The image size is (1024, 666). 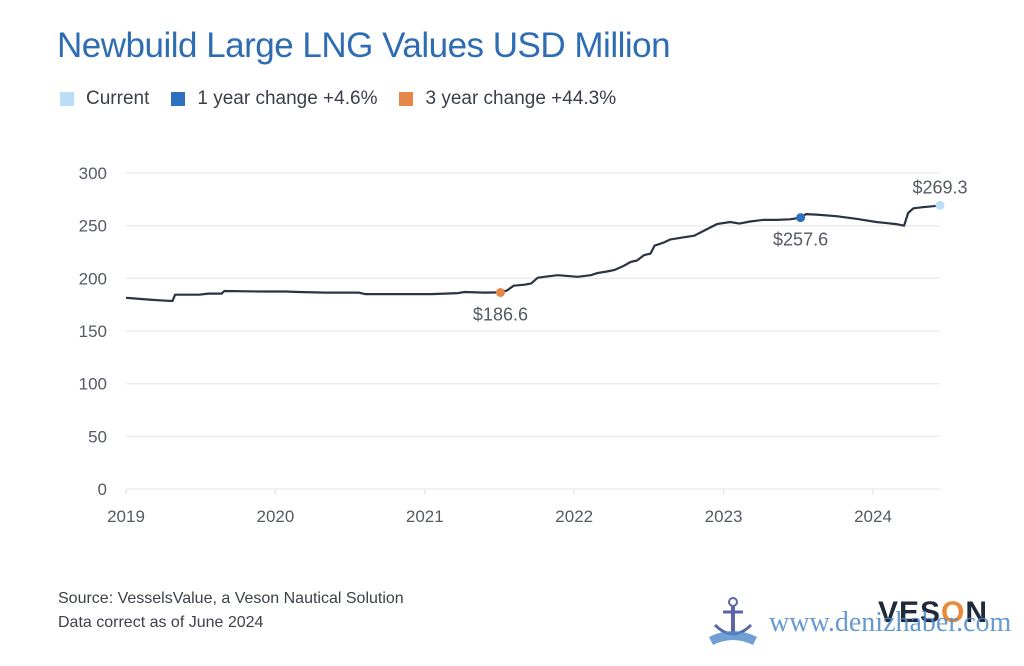 What do you see at coordinates (93, 384) in the screenshot?
I see `y-tick-label: 100` at bounding box center [93, 384].